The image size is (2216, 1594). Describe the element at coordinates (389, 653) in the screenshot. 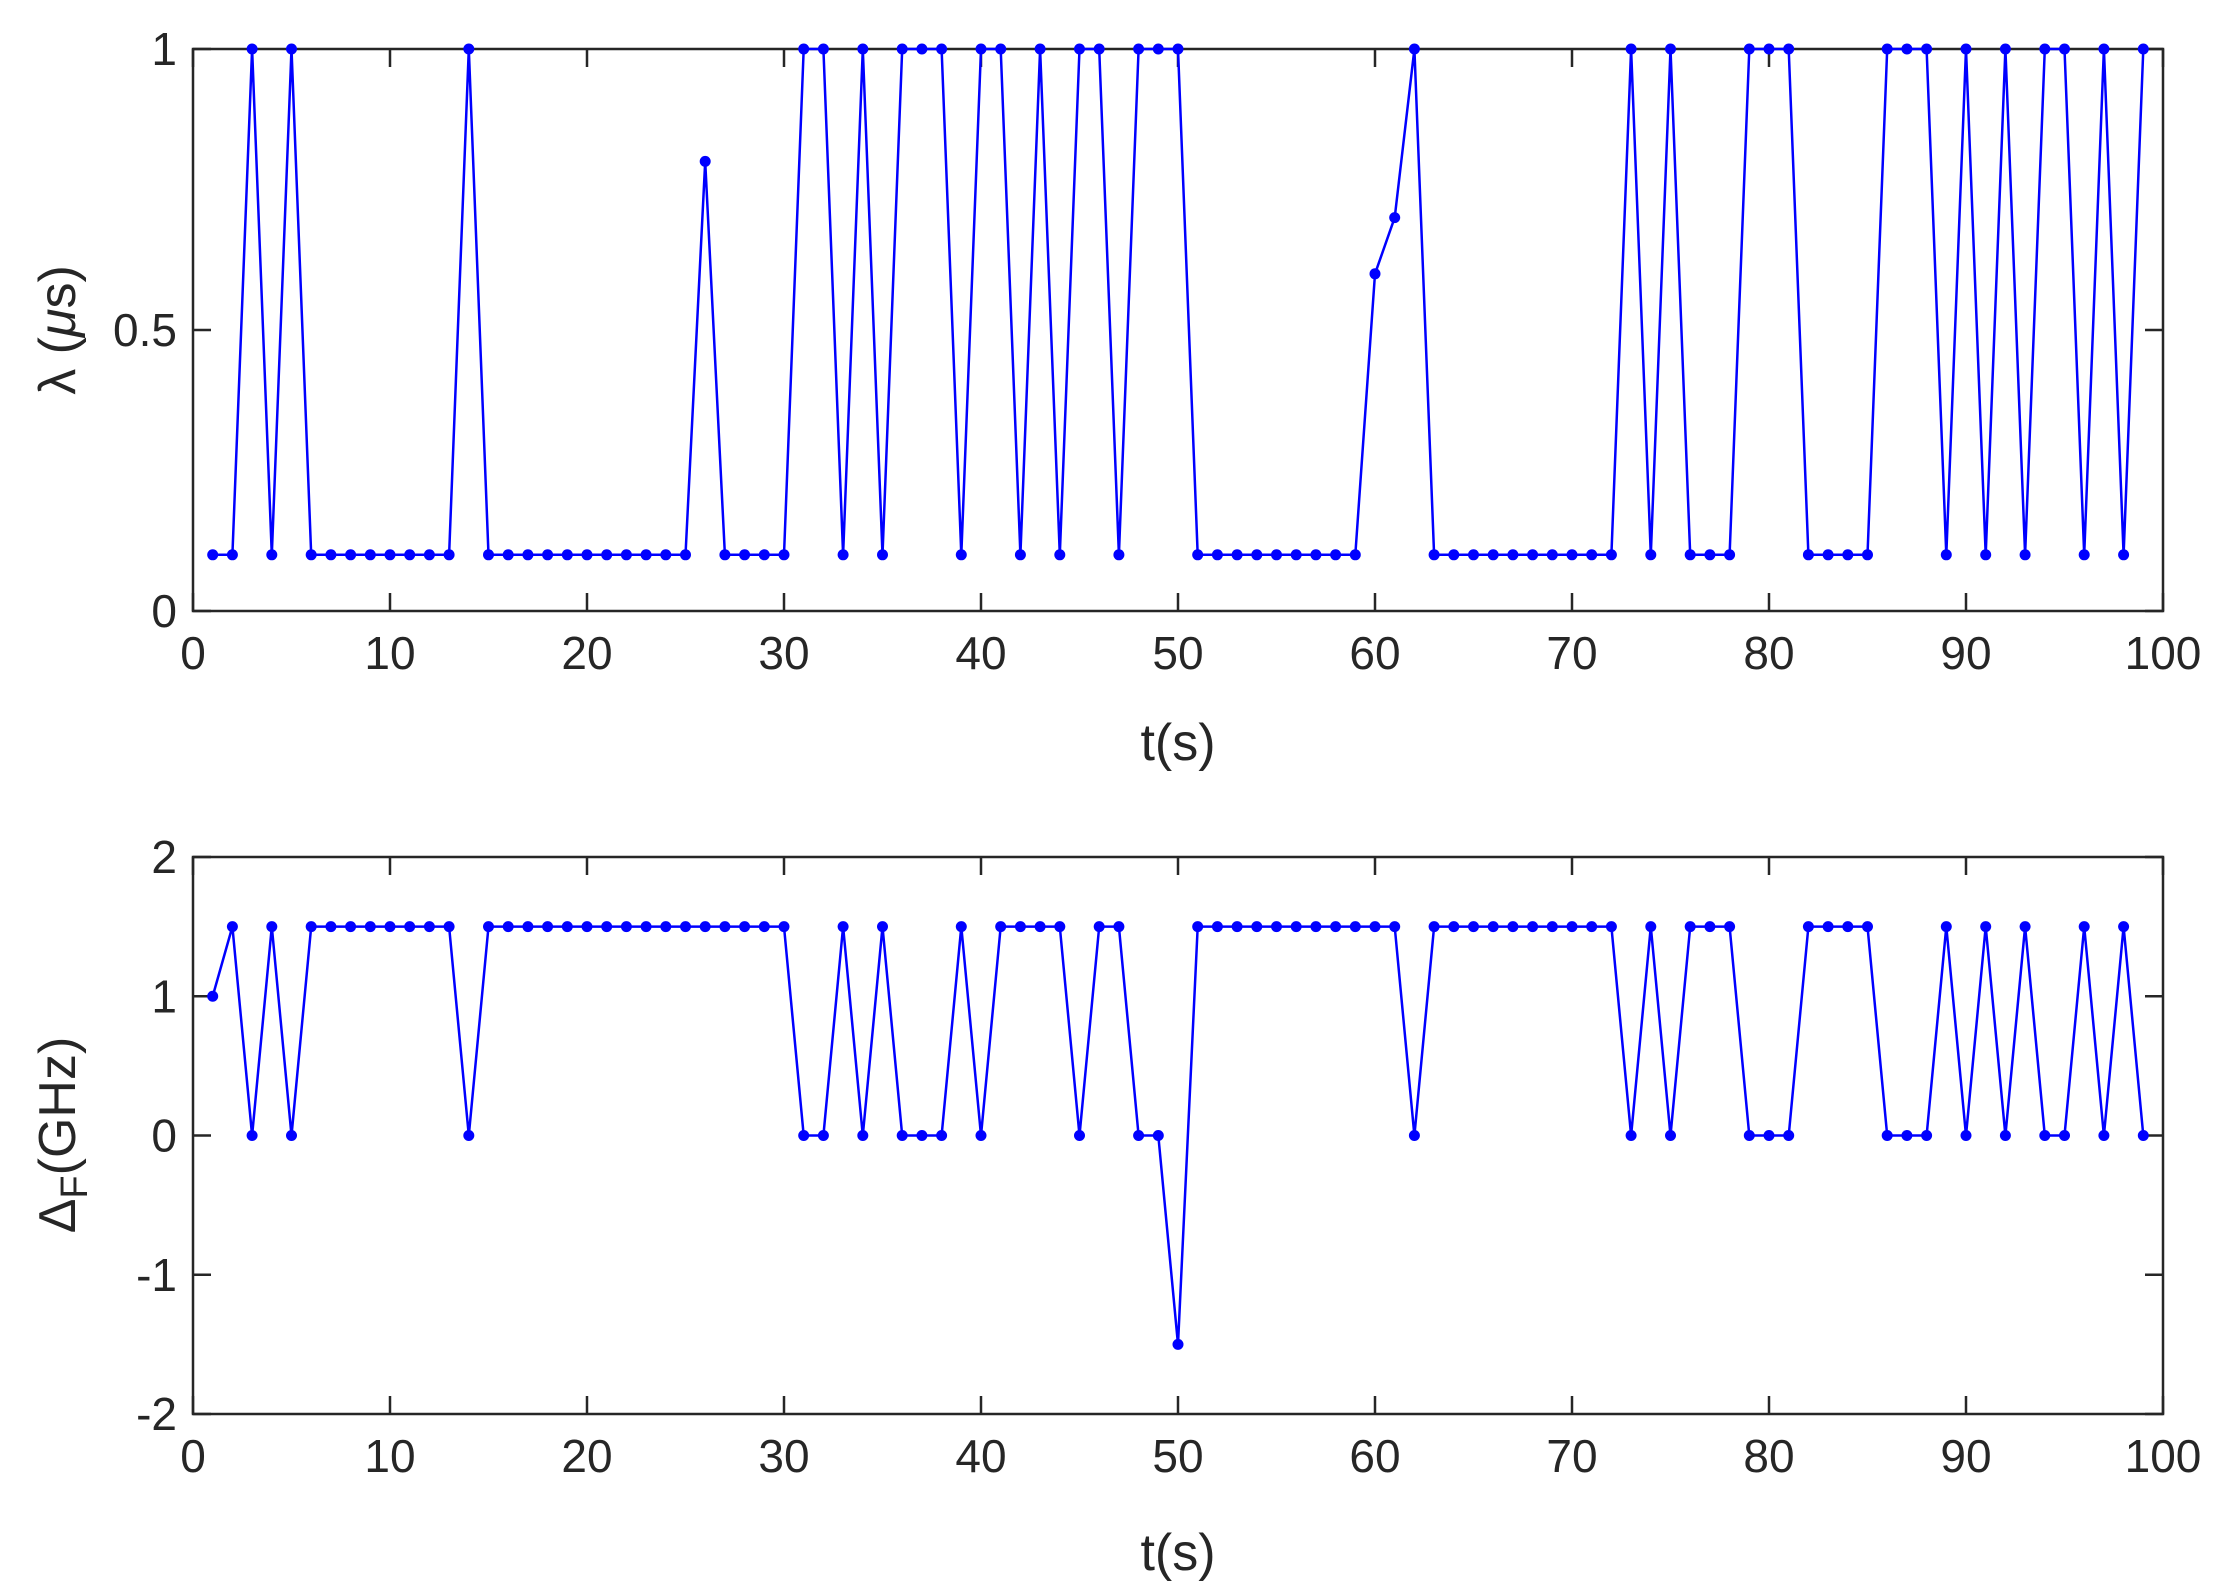

I see `lambda-x-tick-label: 10` at that location.